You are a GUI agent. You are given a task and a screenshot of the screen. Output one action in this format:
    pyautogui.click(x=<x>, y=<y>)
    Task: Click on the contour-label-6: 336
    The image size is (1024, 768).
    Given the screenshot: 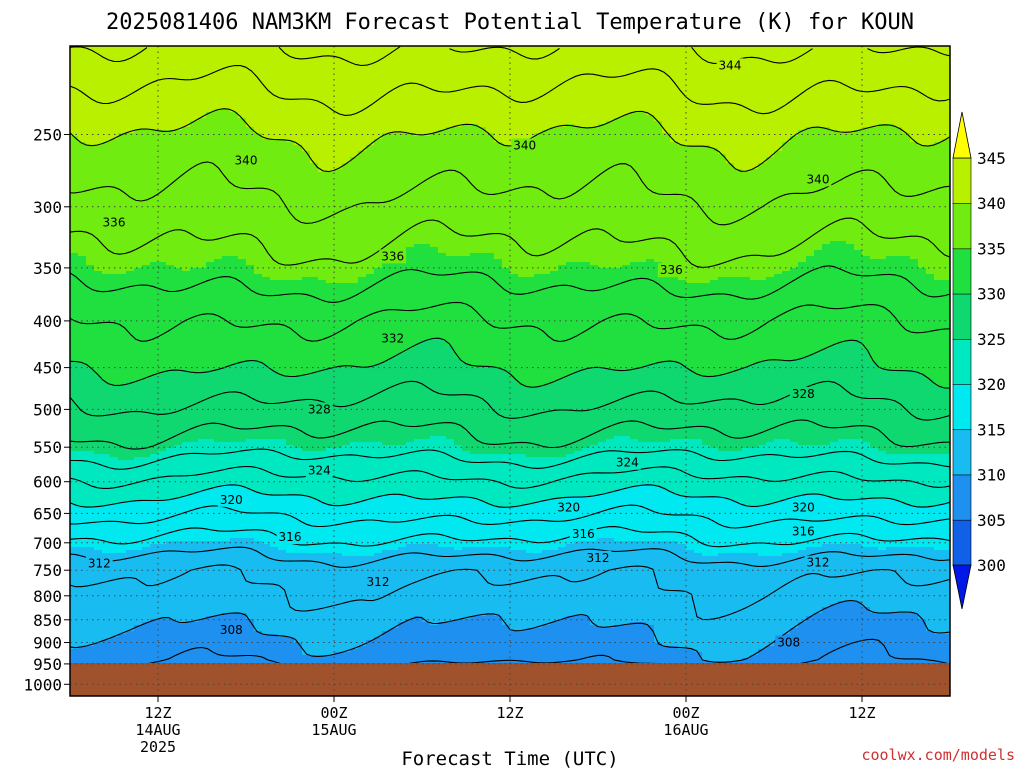 What is the action you would take?
    pyautogui.click(x=671, y=270)
    